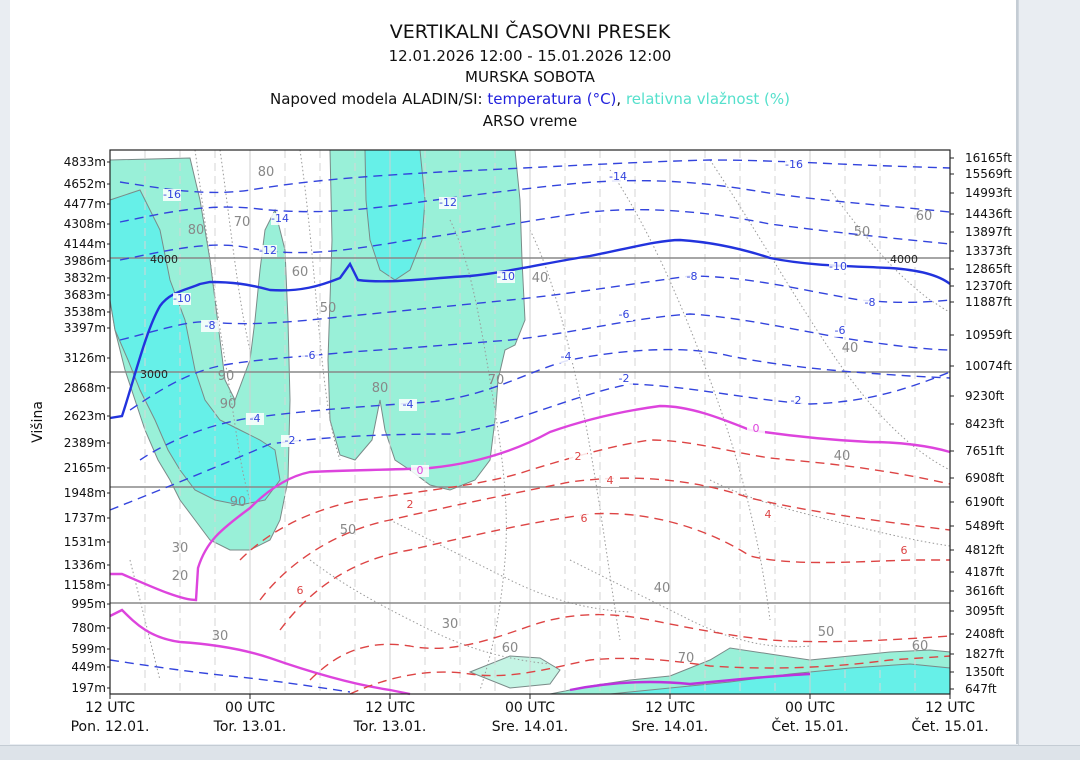 This screenshot has width=1080, height=760. I want to click on ref-label-3000-left: 3000, so click(154, 374).